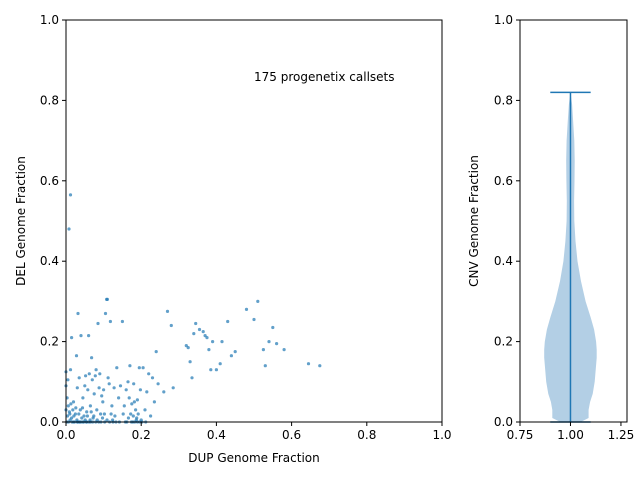  Describe the element at coordinates (520, 435) in the screenshot. I see `violin-x-tick-label: 0.75` at that location.